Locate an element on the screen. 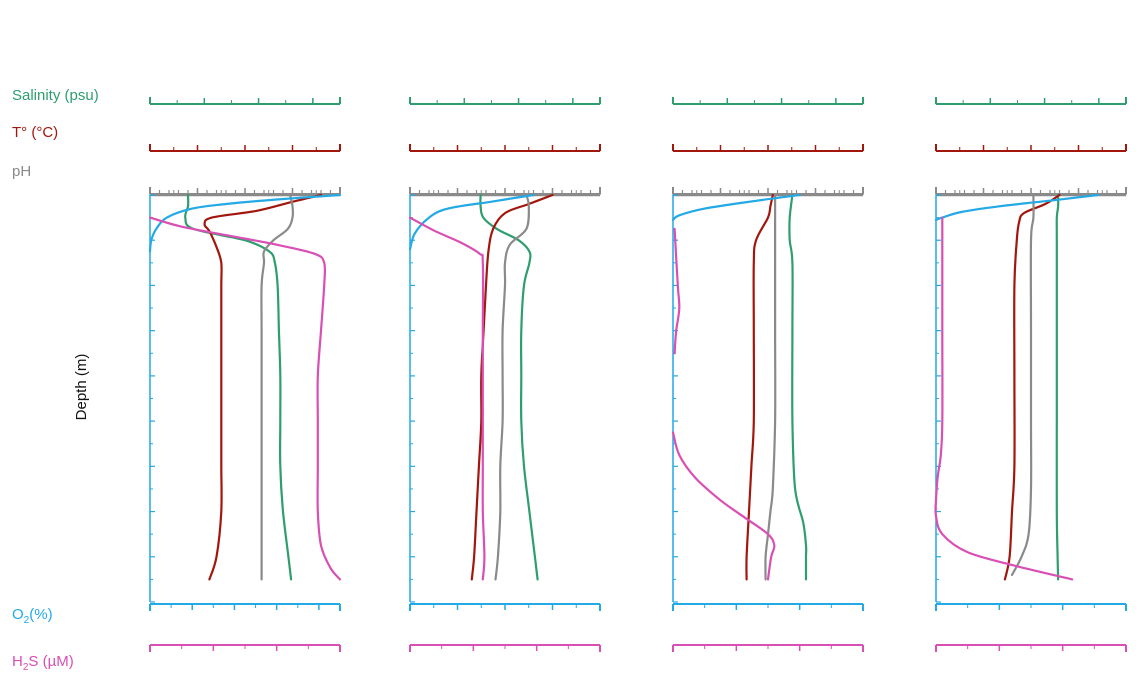 This screenshot has height=688, width=1143. h2s-row-label-main: H is located at coordinates (17, 661).